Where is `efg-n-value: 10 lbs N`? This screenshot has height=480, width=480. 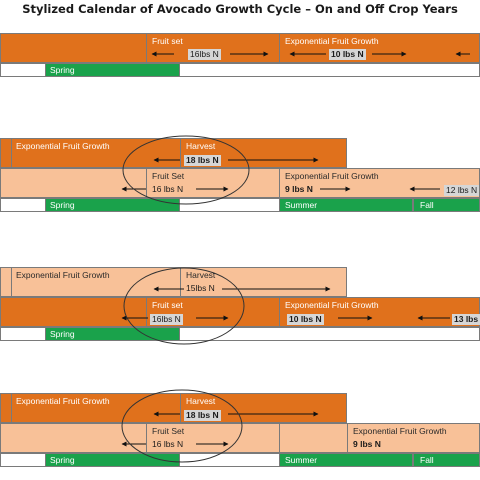 efg-n-value: 10 lbs N is located at coordinates (347, 54).